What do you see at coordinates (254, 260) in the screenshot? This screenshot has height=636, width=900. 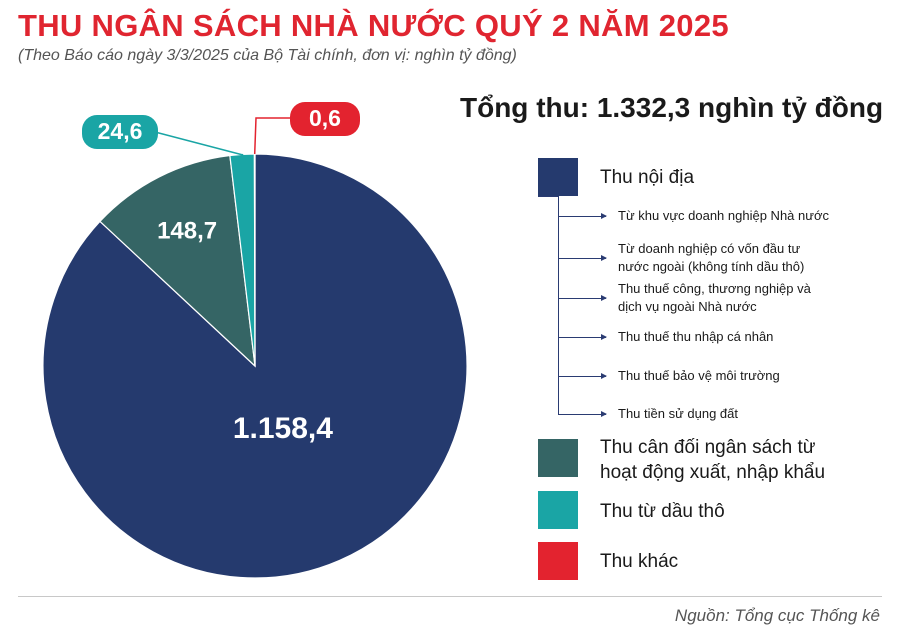 I see `slice-other` at bounding box center [254, 260].